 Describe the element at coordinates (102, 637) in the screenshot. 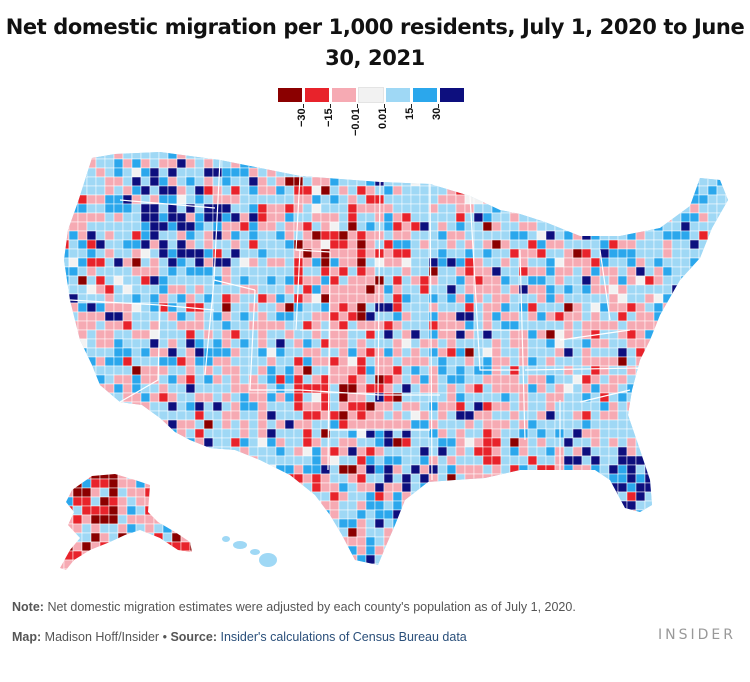

I see `map-author: Madison Hoff/Insider` at that location.